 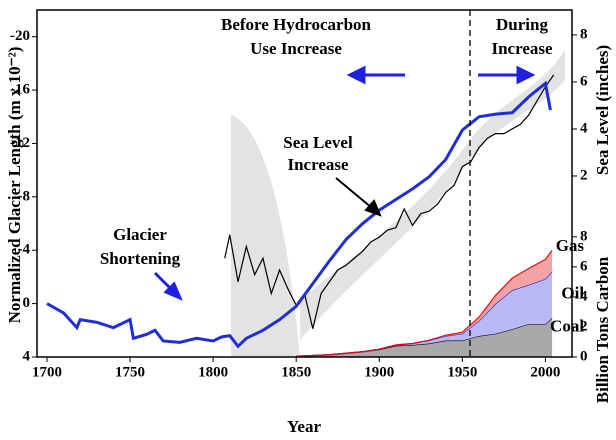 I want to click on stack-label: Oil, so click(x=572, y=293).